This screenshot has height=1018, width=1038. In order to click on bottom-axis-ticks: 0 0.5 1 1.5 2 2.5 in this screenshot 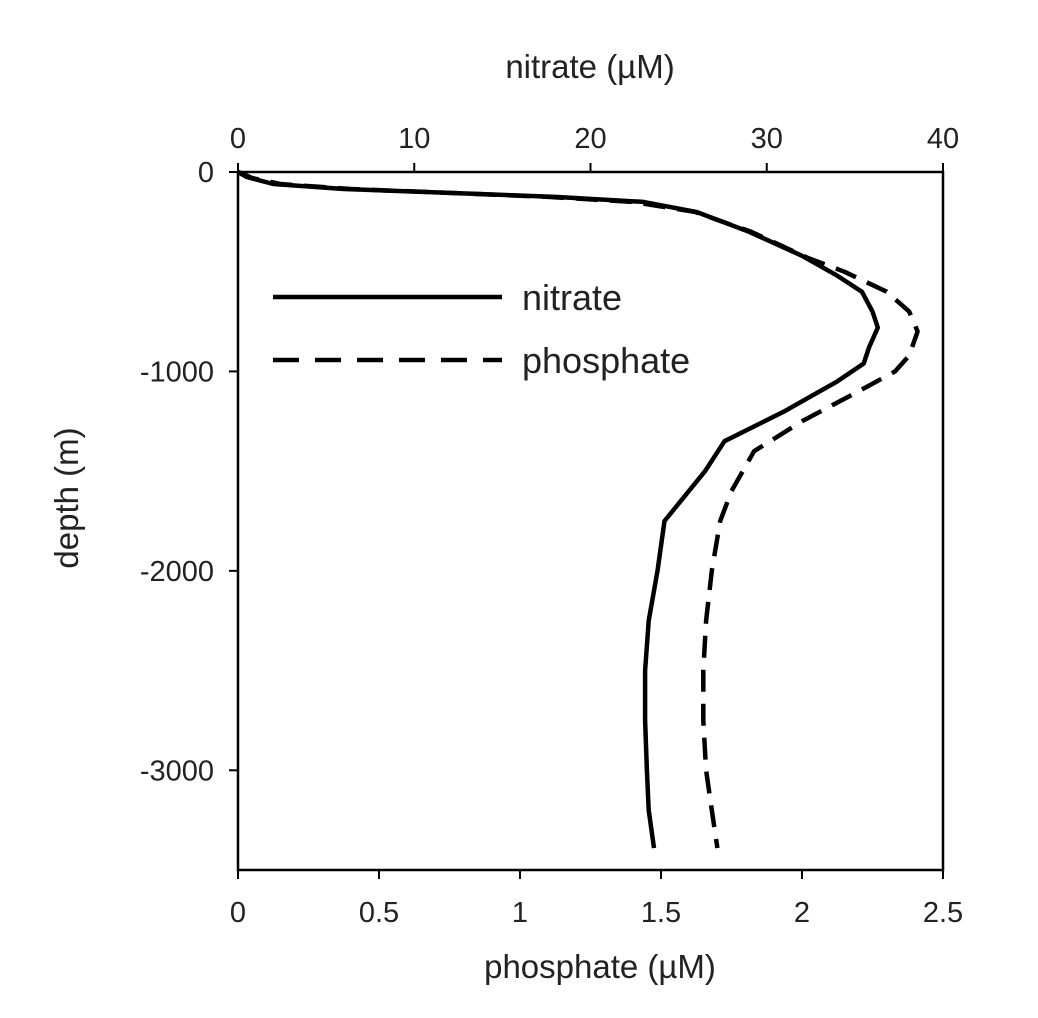, I will do `click(596, 899)`.